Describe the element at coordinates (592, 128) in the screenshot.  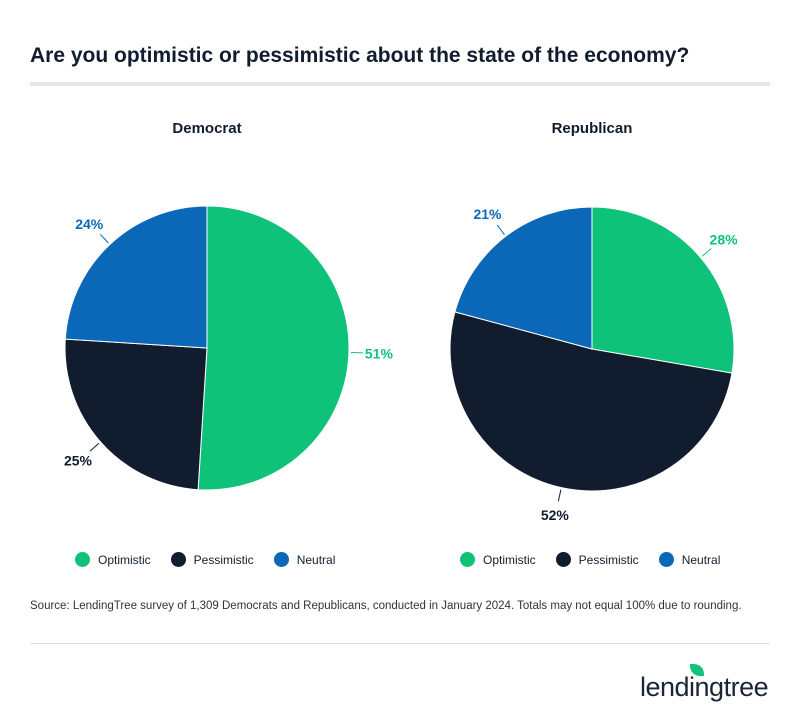
I see `pie-title: Republican` at that location.